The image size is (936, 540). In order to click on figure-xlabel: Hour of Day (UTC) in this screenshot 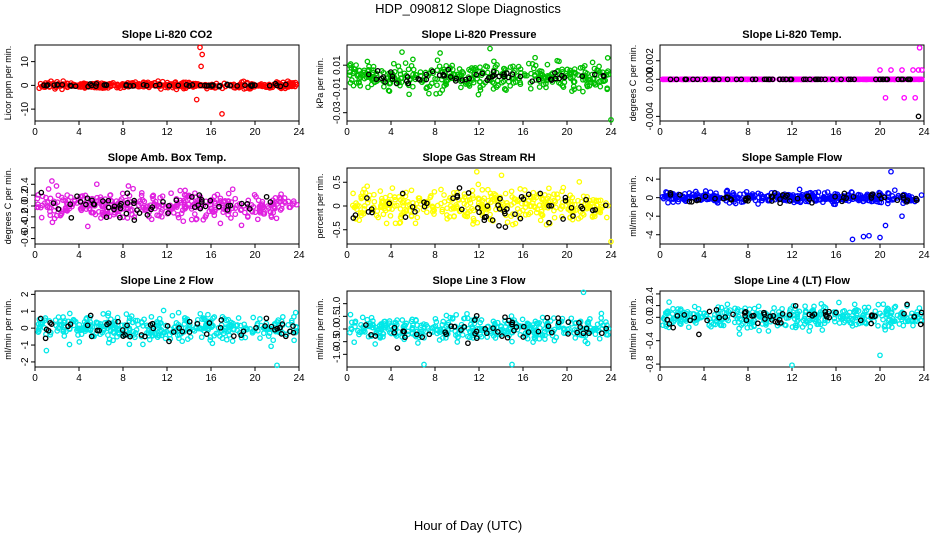, I will do `click(468, 525)`.